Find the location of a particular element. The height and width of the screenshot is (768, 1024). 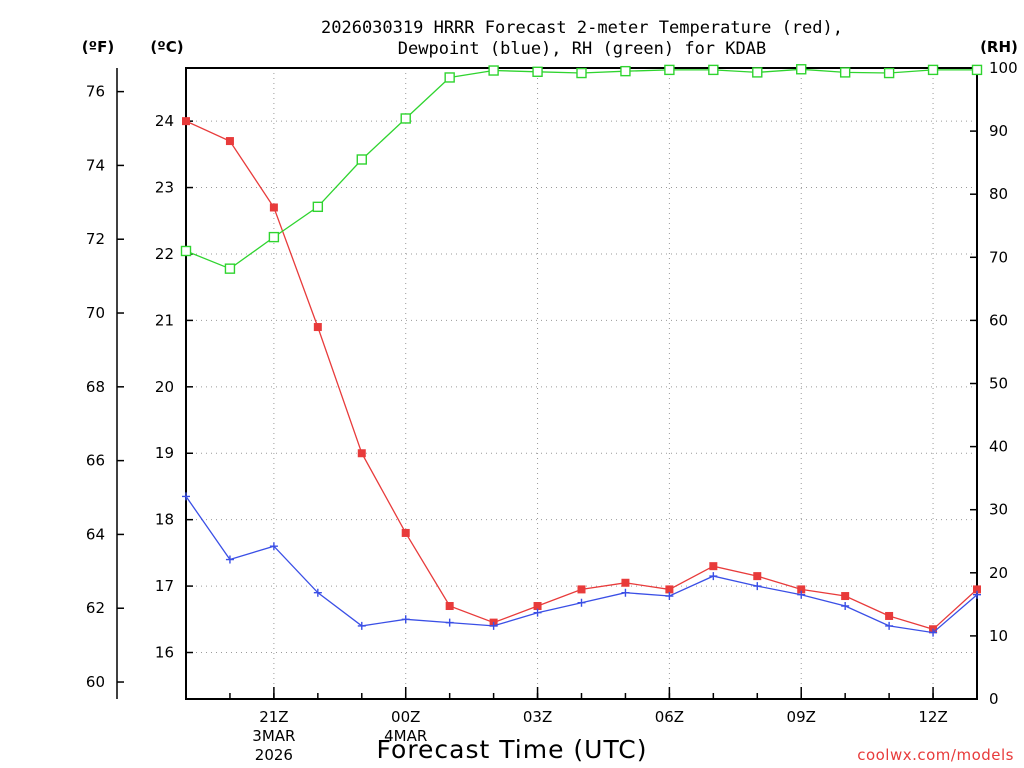

rh-tick-label-5: 50 is located at coordinates (998, 384).